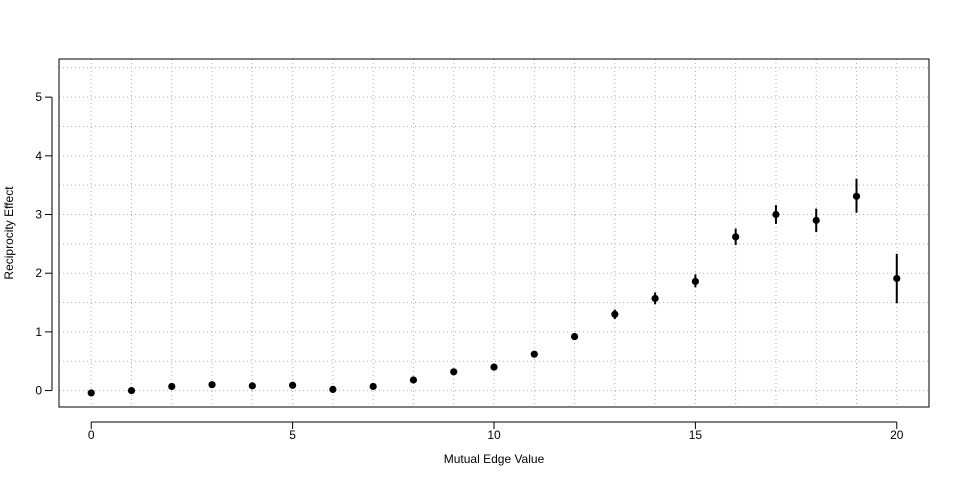 The image size is (960, 480). Describe the element at coordinates (696, 435) in the screenshot. I see `x-tick-label: 15` at that location.